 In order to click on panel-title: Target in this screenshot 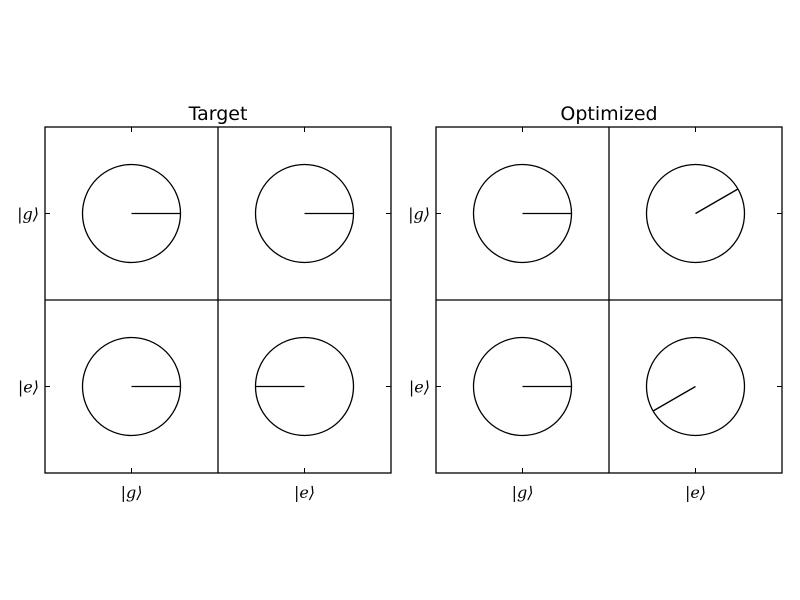, I will do `click(218, 114)`.